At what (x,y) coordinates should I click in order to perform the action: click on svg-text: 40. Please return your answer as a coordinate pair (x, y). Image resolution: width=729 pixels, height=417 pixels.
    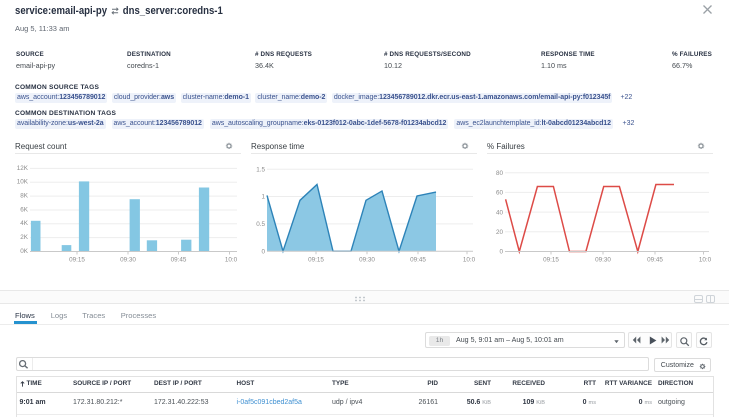
    Looking at the image, I should click on (500, 212).